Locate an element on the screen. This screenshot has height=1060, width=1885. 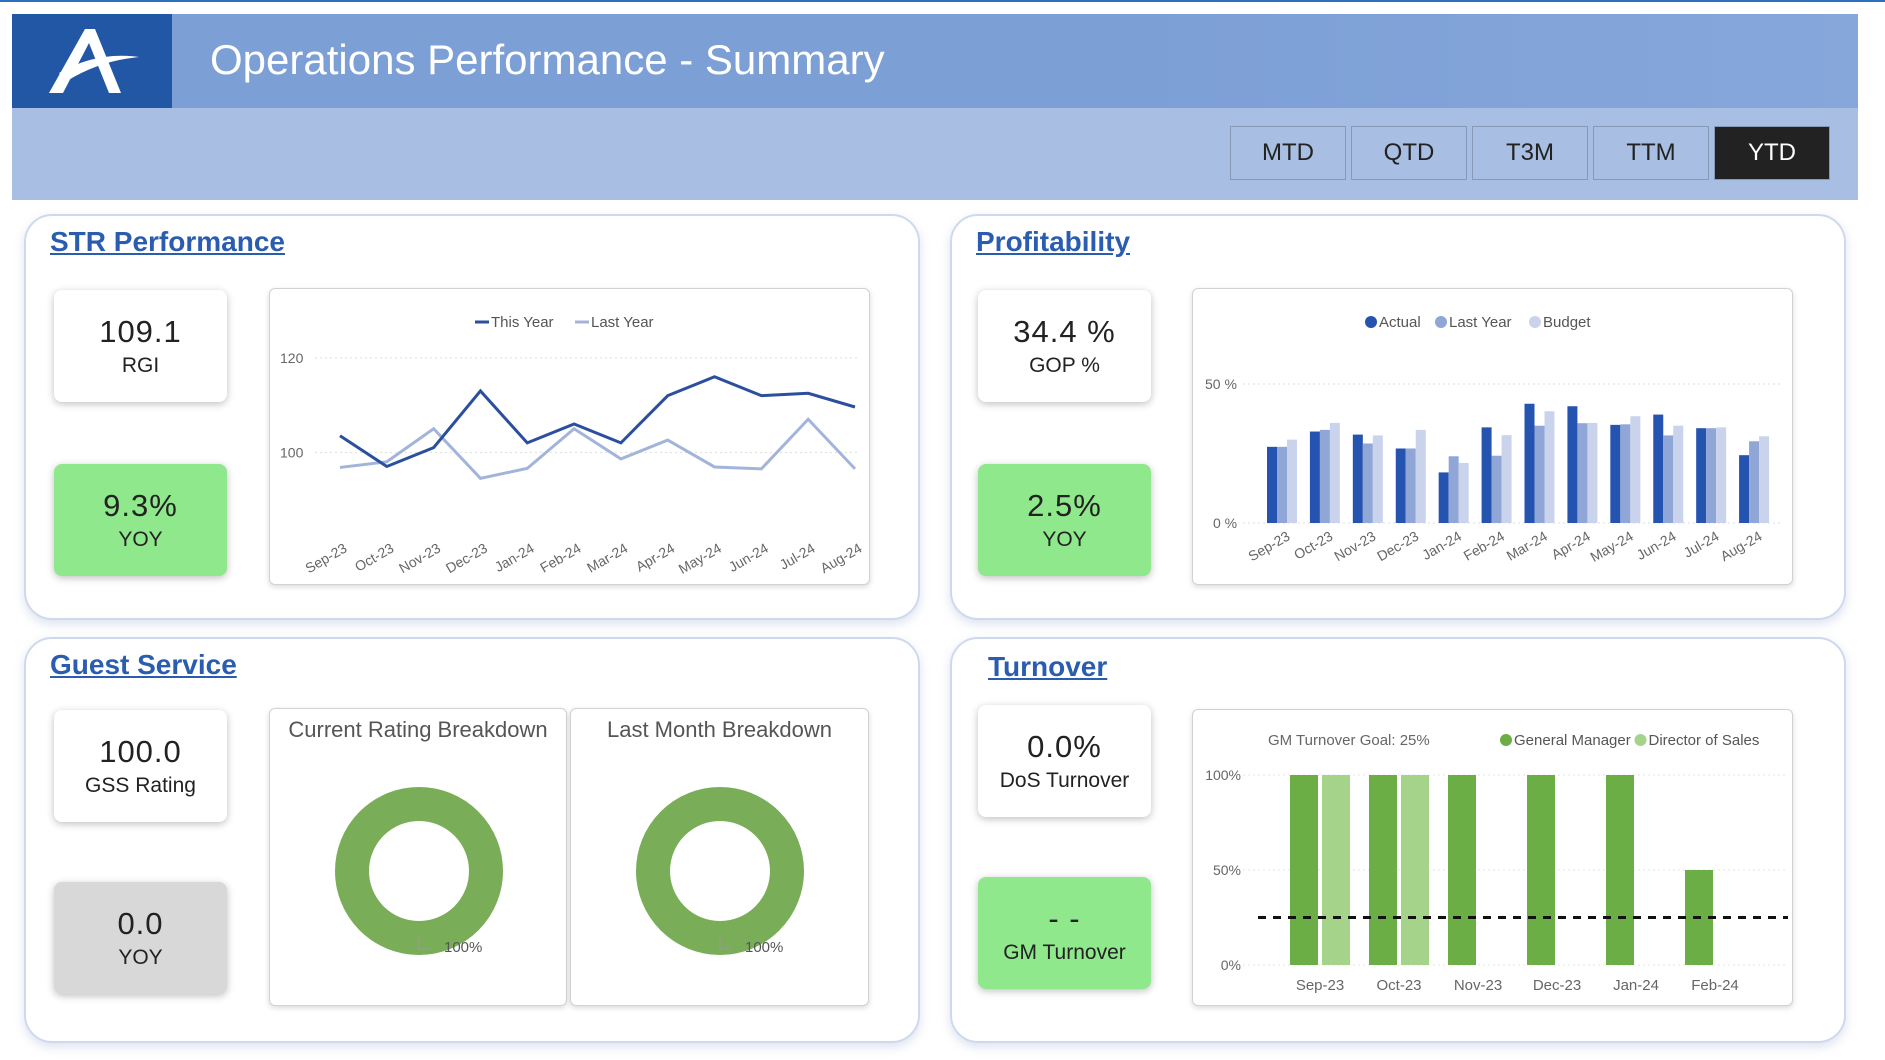
guest-yoy-value: 0.0 is located at coordinates (140, 923).